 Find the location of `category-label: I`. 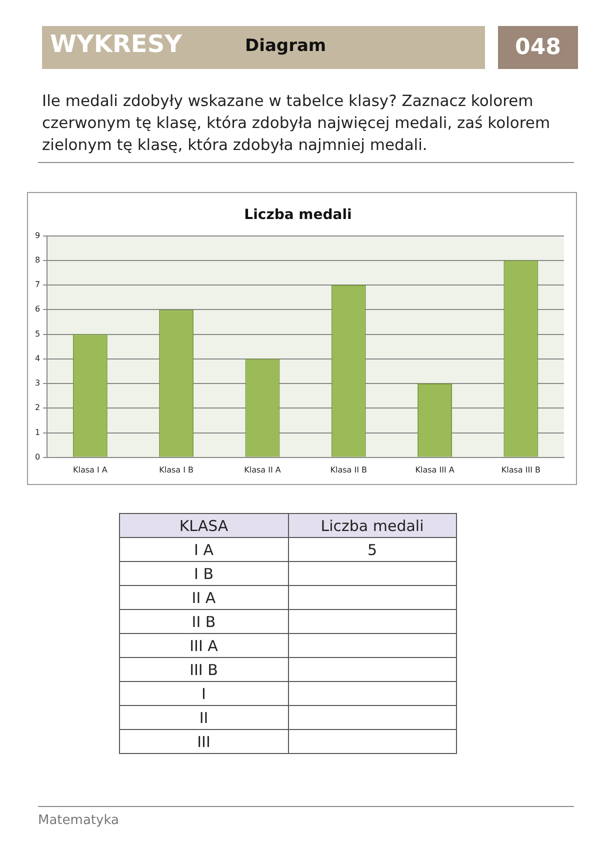

category-label: I is located at coordinates (204, 694).